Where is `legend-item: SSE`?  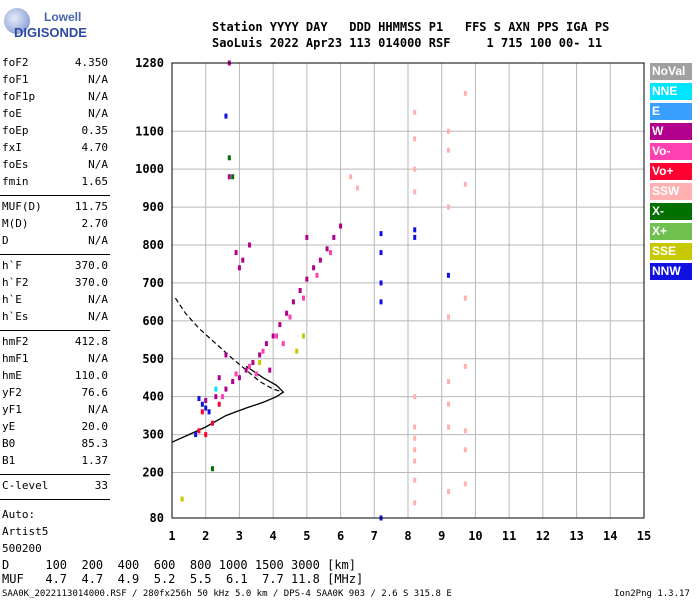
legend-item: SSE is located at coordinates (671, 251).